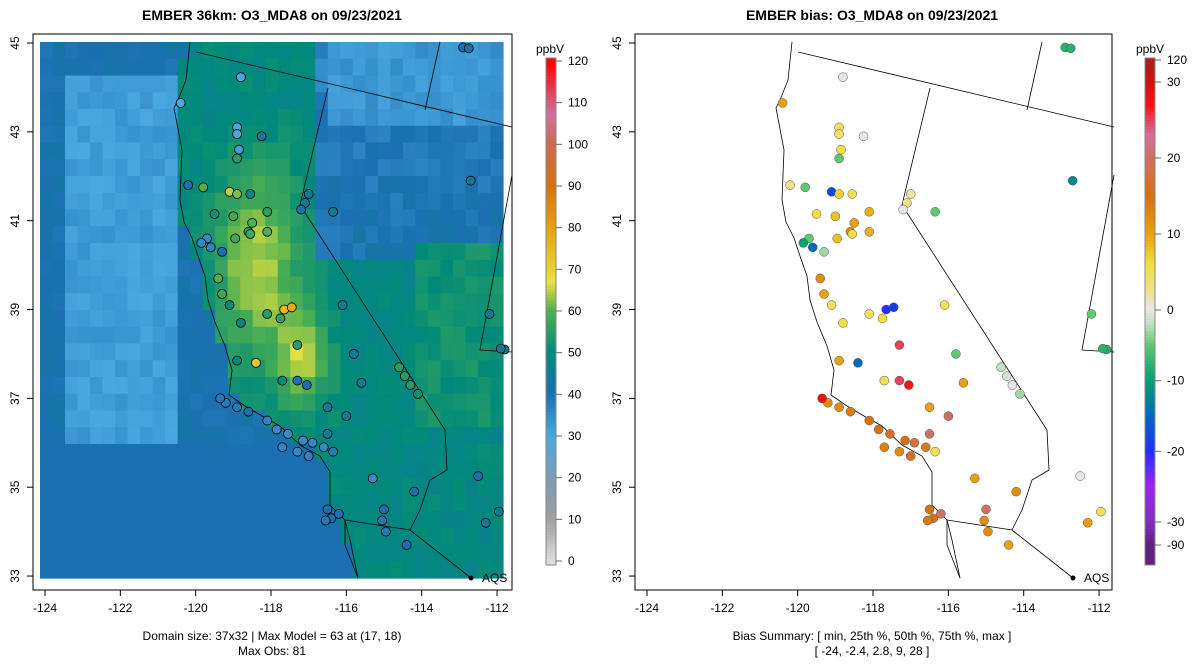 This screenshot has width=1200, height=672. I want to click on y-tick-label: 41, so click(617, 221).